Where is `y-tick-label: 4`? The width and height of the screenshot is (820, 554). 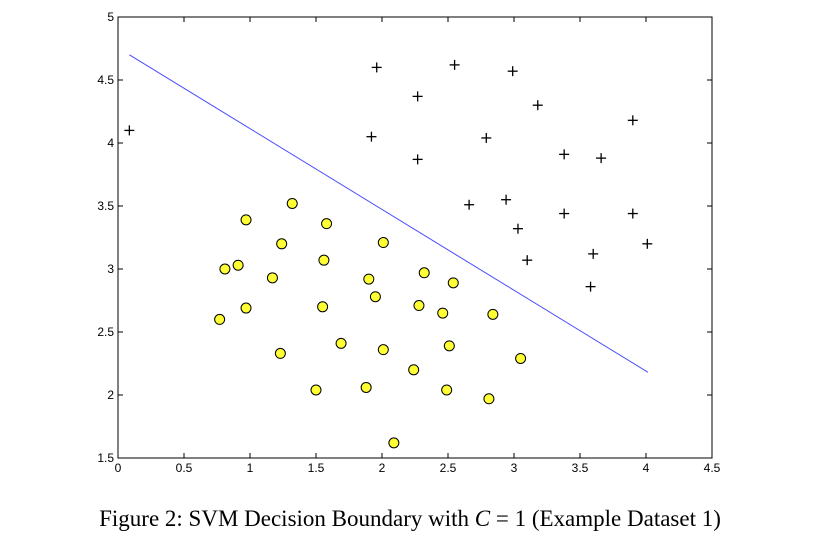 y-tick-label: 4 is located at coordinates (110, 143).